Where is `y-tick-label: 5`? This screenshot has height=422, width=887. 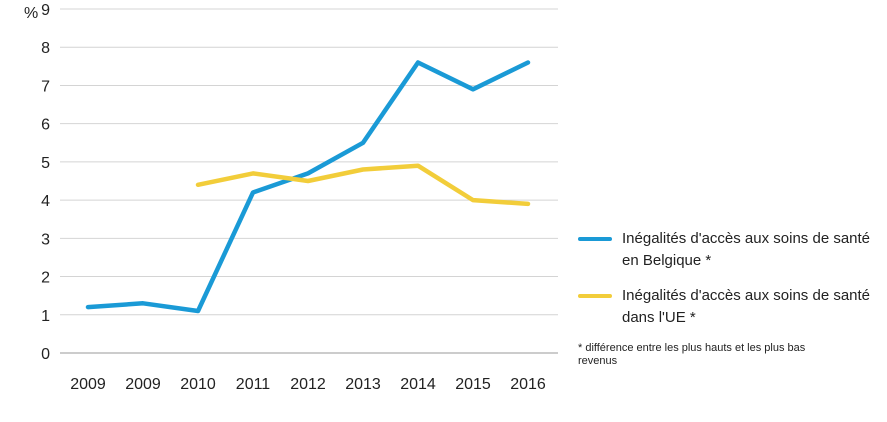
y-tick-label: 5 is located at coordinates (45, 163).